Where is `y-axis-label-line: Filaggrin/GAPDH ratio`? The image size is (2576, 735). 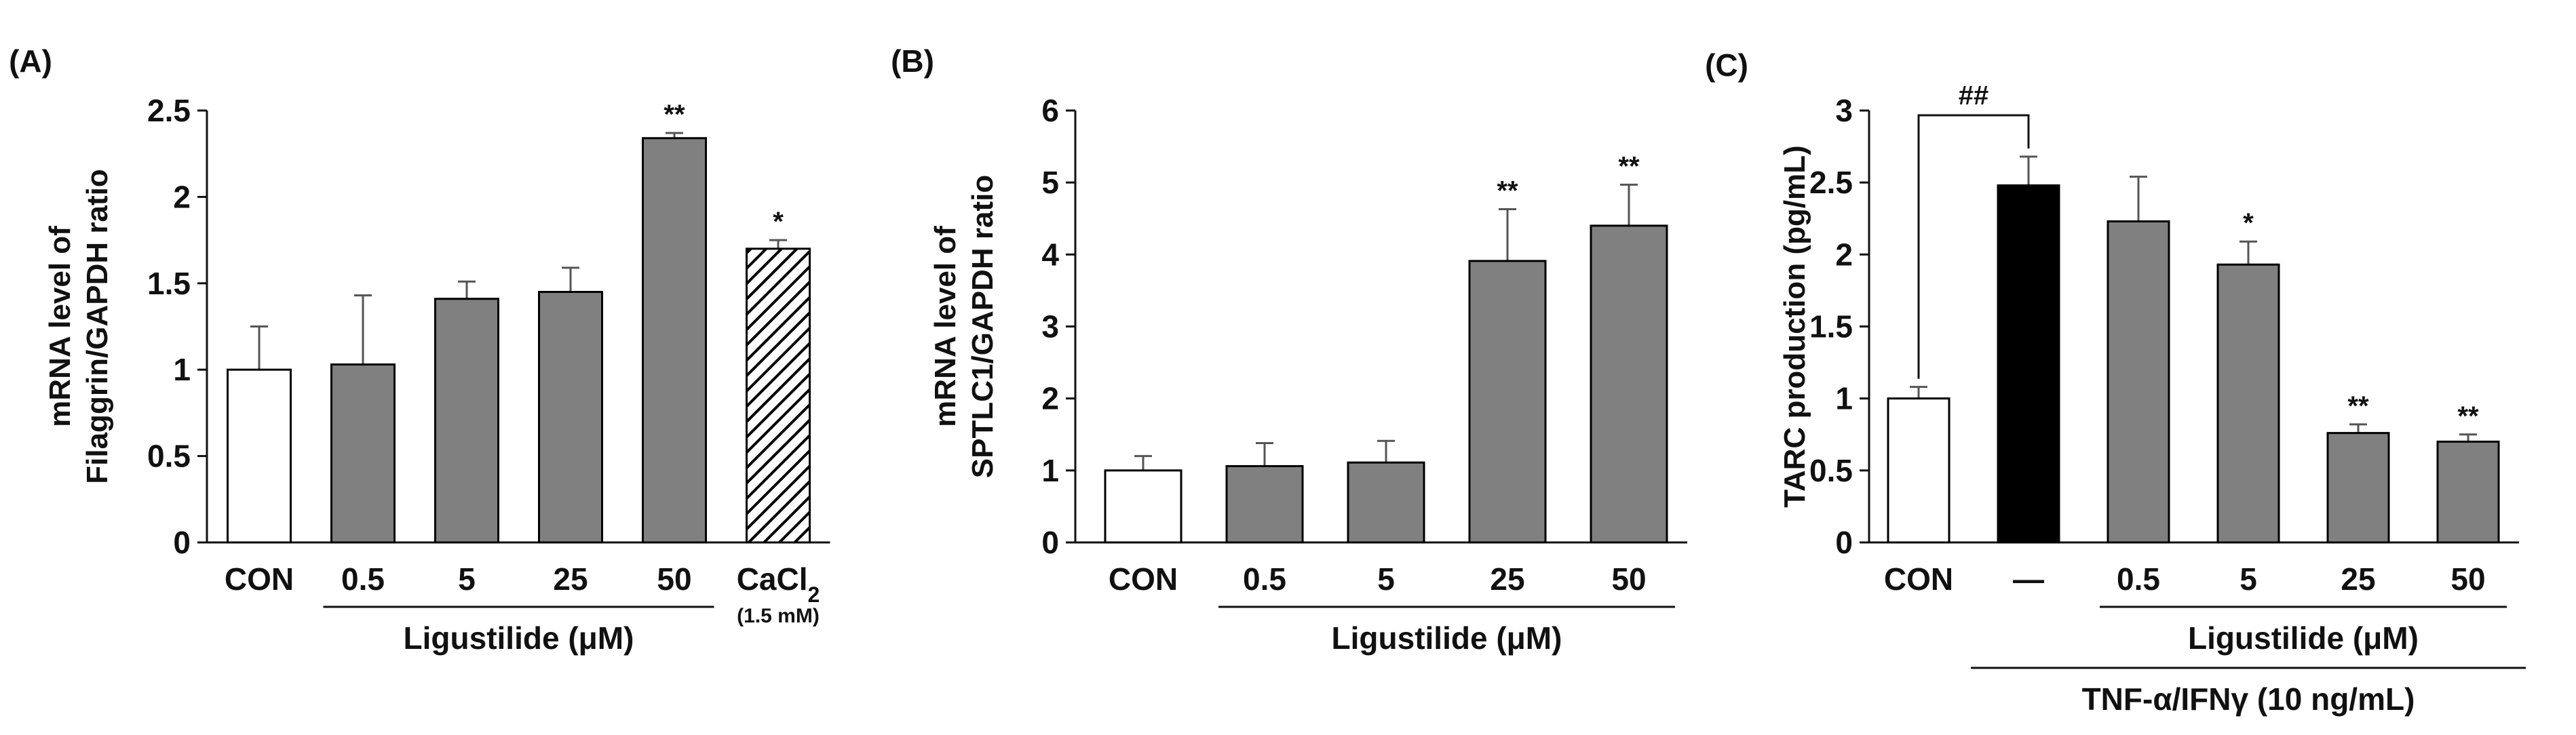 y-axis-label-line: Filaggrin/GAPDH ratio is located at coordinates (97, 326).